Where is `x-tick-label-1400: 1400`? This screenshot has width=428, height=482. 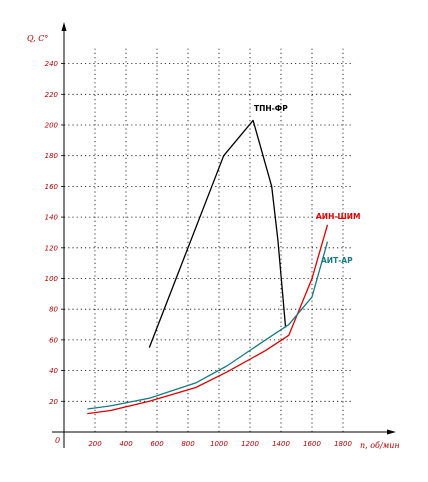
x-tick-label-1400: 1400 is located at coordinates (281, 444).